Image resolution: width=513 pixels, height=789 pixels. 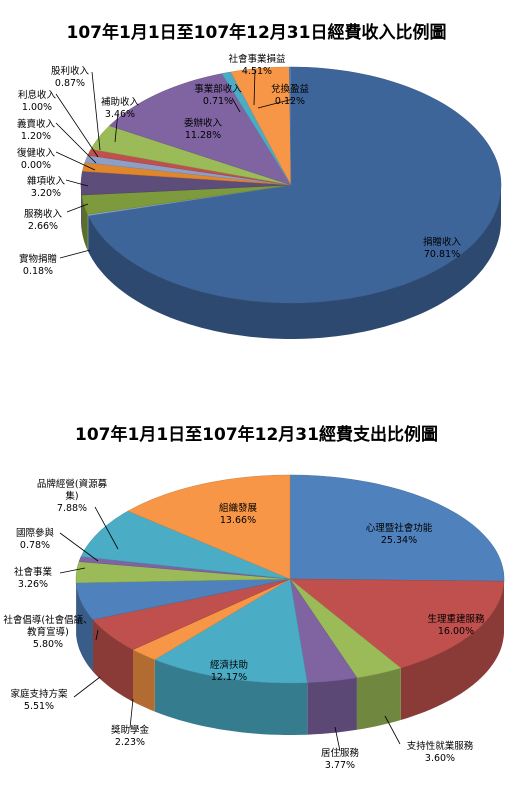 What do you see at coordinates (130, 730) in the screenshot?
I see `expense-label-5: 獎助學金` at bounding box center [130, 730].